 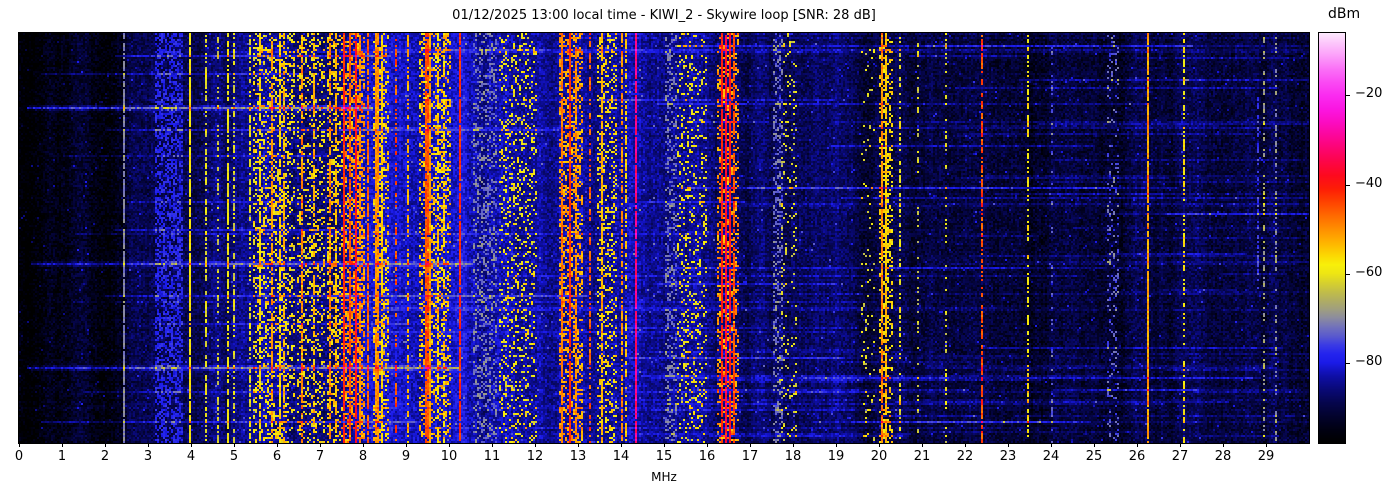 I want to click on colorbar-gradient, so click(x=1332, y=238).